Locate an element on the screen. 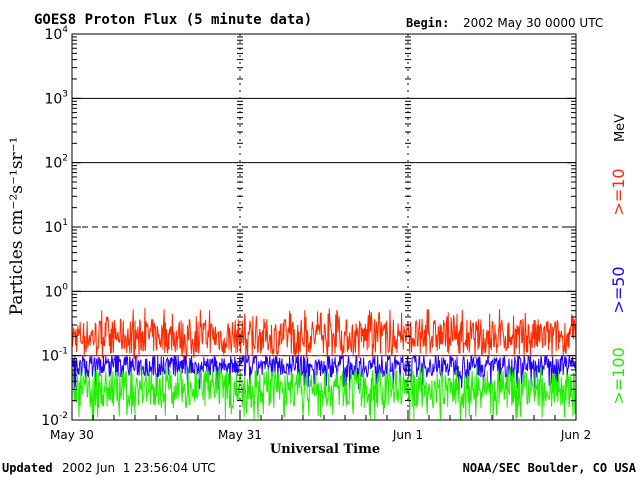 The image size is (640, 480). y-tick-labels: 10⁻² 10⁻¹ 10⁰ 10¹ 10² 10³ 10⁴ is located at coordinates (54, 227).